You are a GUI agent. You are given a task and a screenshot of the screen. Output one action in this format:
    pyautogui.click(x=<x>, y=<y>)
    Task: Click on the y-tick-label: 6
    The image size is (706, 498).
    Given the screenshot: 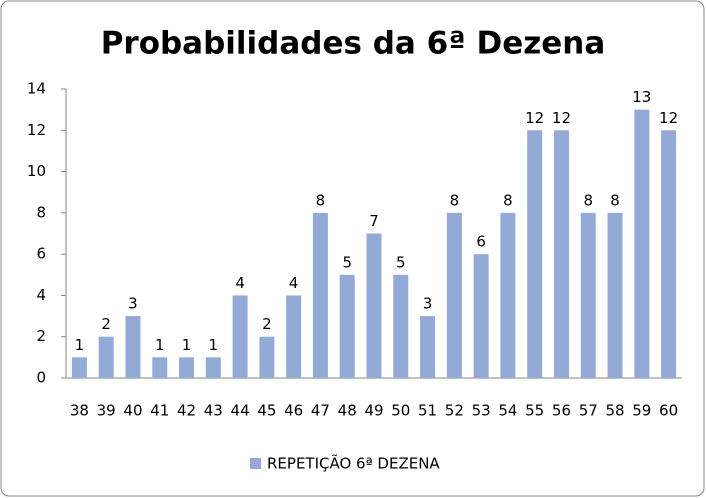 What is the action you would take?
    pyautogui.click(x=41, y=254)
    